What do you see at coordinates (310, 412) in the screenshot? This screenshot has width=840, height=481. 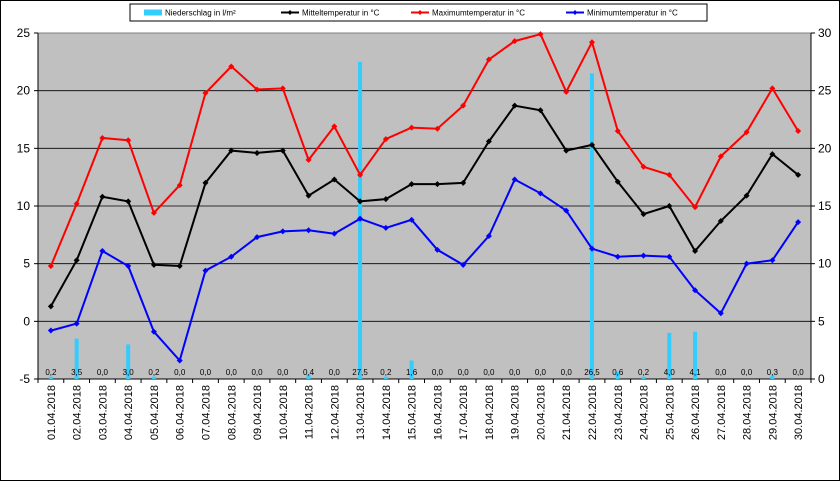 I see `x-tick-label: 11.04.2018` at bounding box center [310, 412].